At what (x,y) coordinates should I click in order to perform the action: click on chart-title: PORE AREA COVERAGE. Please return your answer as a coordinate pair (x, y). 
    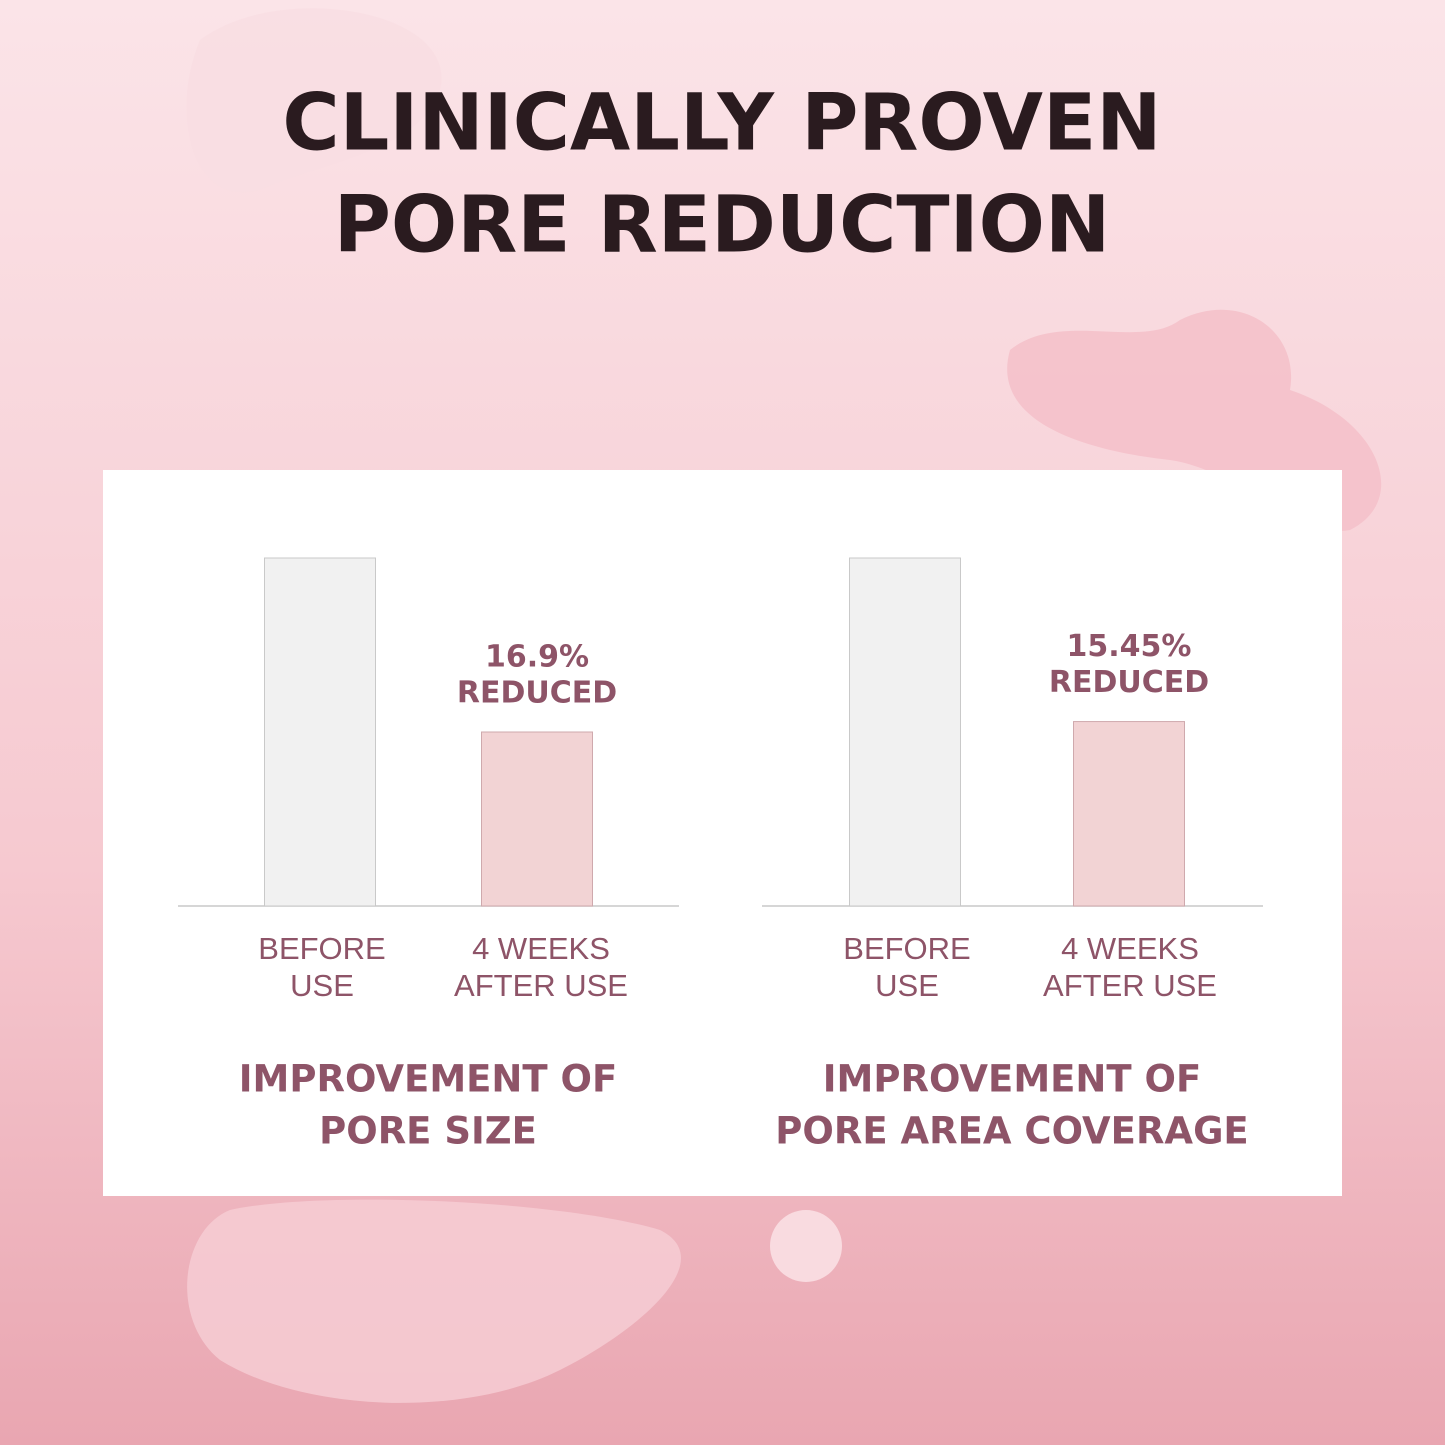
    Looking at the image, I should click on (1011, 1131).